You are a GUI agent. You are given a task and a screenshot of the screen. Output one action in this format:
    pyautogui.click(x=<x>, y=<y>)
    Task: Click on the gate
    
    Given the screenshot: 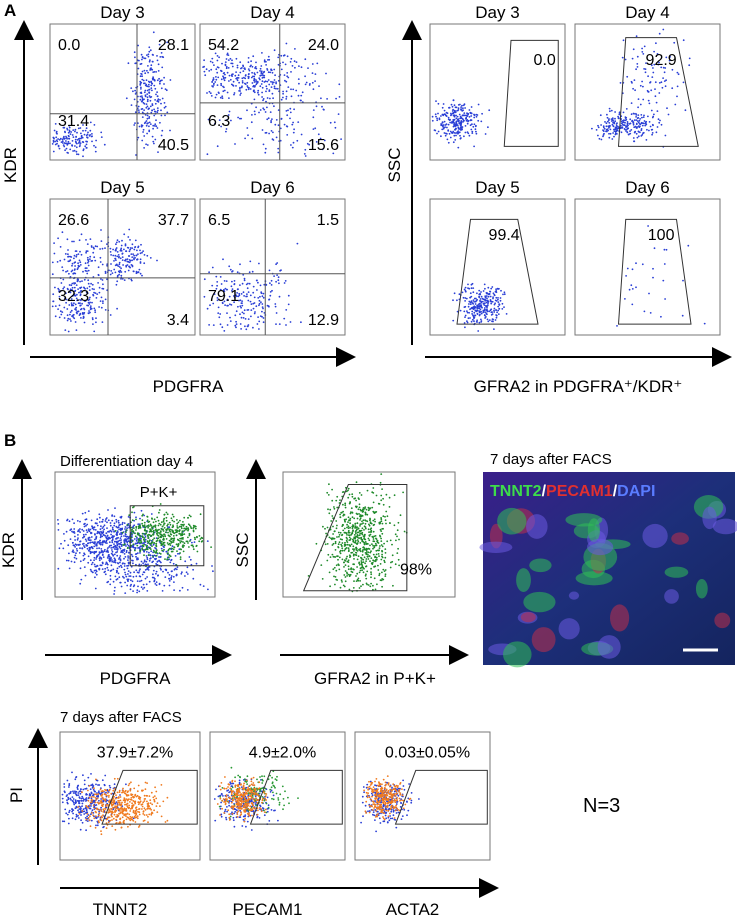 What is the action you would take?
    pyautogui.click(x=531, y=93)
    